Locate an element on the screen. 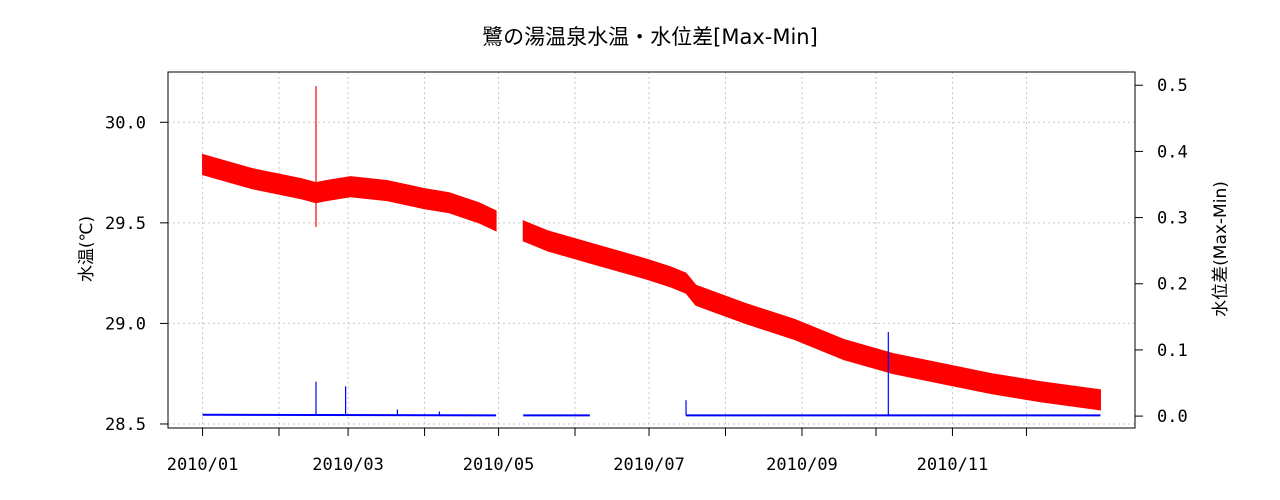  y2-tick-label: 0.0 is located at coordinates (1172, 417).